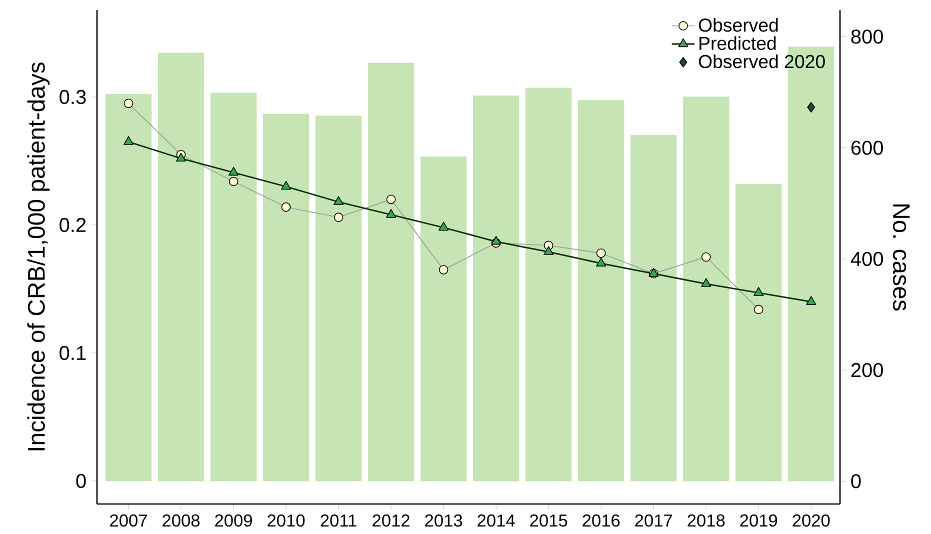 The height and width of the screenshot is (534, 931). I want to click on x-tick-label: 2007, so click(128, 520).